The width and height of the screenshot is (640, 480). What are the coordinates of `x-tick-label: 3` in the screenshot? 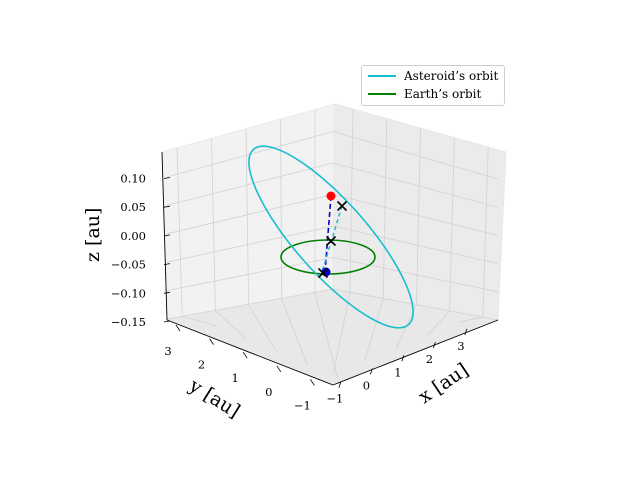 It's located at (460, 346).